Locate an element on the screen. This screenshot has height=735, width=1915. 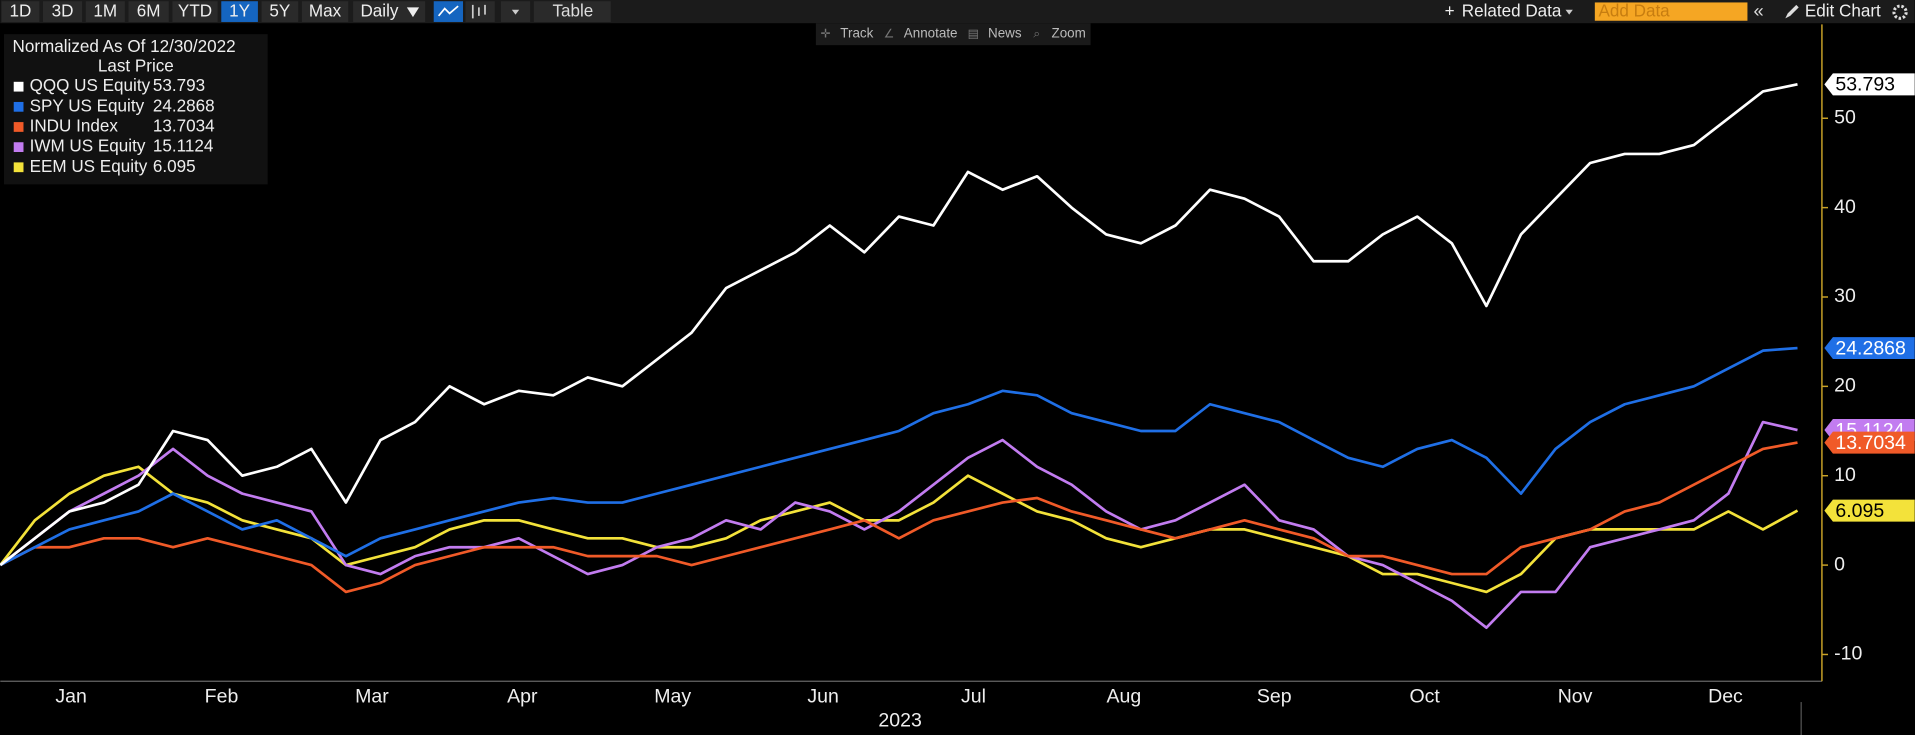
y-tick-label: 20 is located at coordinates (1845, 386).